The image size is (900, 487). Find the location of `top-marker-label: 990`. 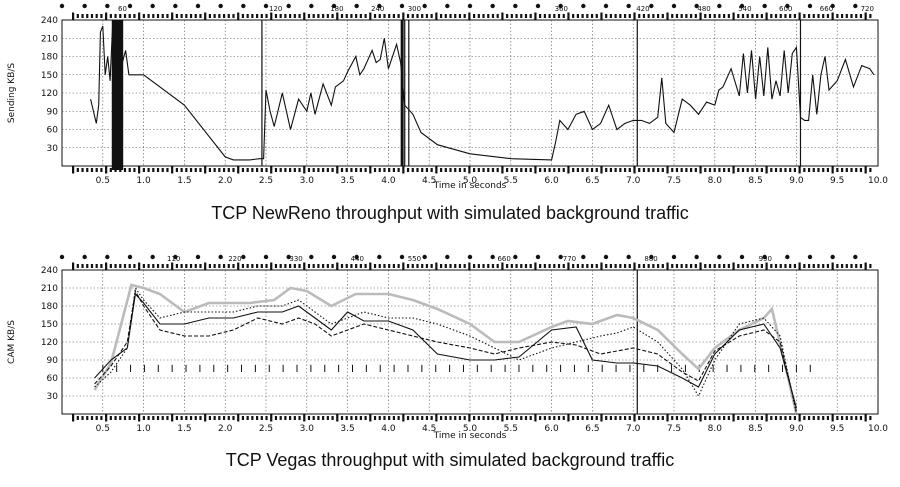

top-marker-label: 990 is located at coordinates (765, 259).